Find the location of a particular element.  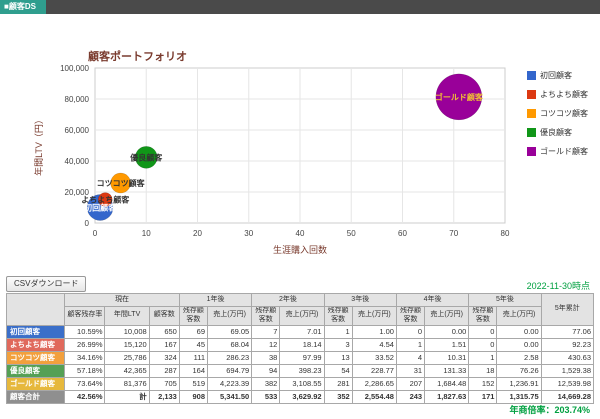

segment-label: ゴールド顧客 is located at coordinates (35, 383).